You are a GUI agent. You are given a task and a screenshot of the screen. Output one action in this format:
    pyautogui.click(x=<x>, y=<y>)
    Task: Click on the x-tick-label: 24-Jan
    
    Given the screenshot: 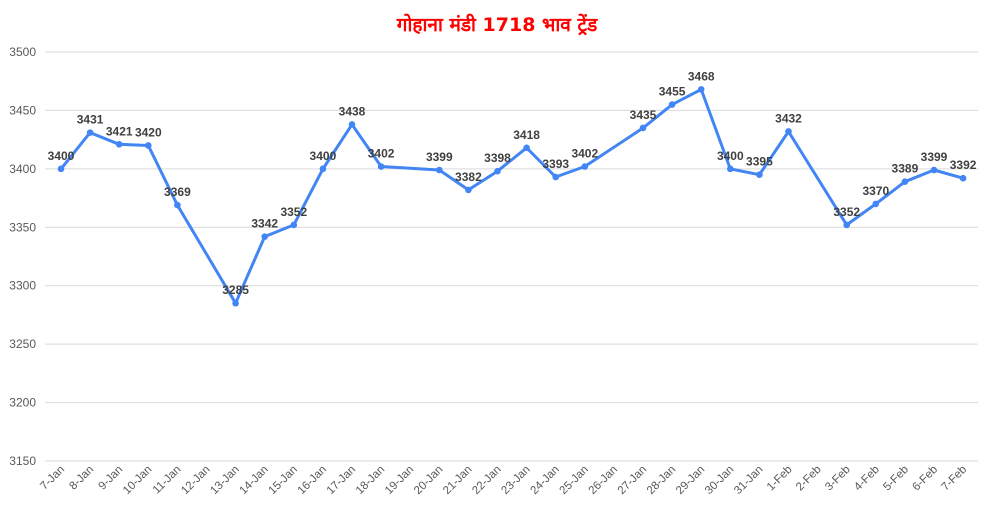 What is the action you would take?
    pyautogui.click(x=544, y=480)
    